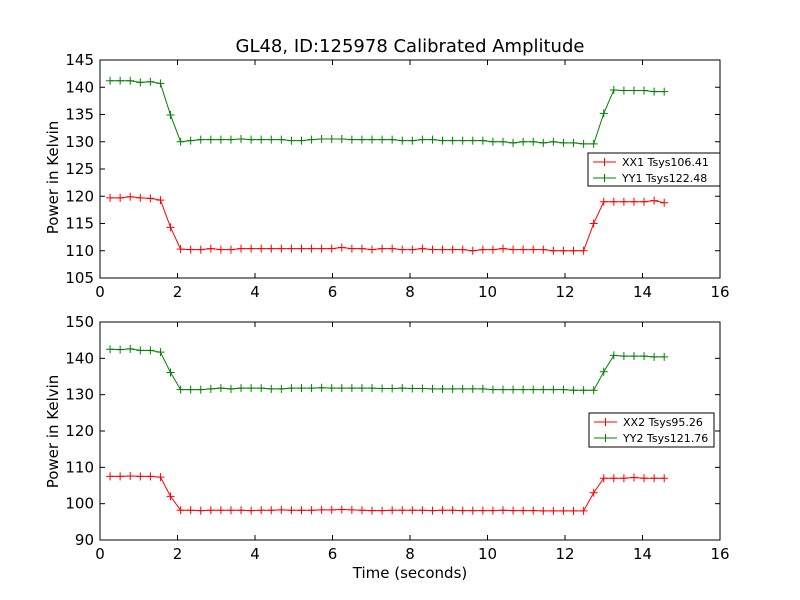 The height and width of the screenshot is (600, 800). I want to click on bottom-x-tick-label: 0, so click(100, 554).